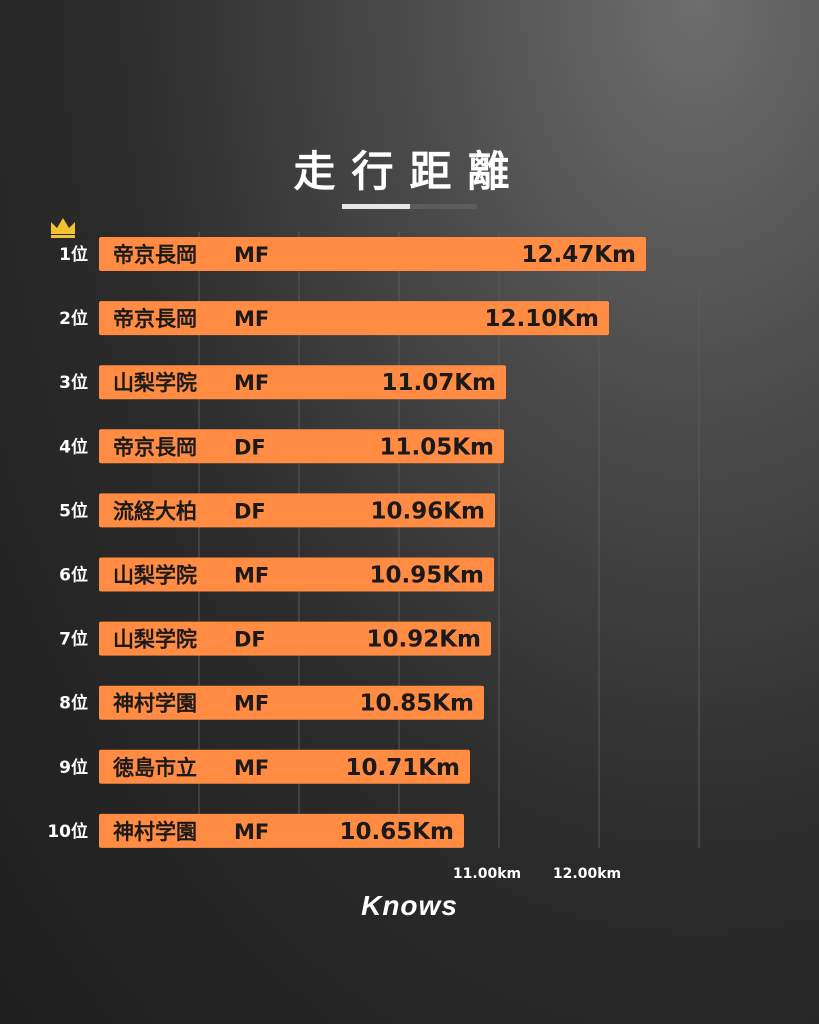 The height and width of the screenshot is (1024, 819). I want to click on title-underline-fill, so click(376, 206).